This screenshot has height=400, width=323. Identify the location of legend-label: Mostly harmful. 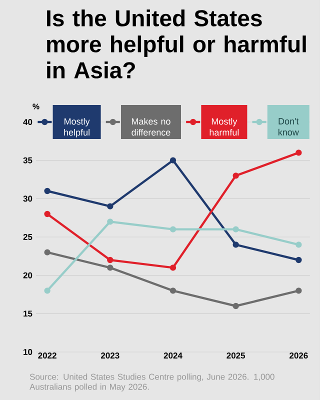
(224, 127).